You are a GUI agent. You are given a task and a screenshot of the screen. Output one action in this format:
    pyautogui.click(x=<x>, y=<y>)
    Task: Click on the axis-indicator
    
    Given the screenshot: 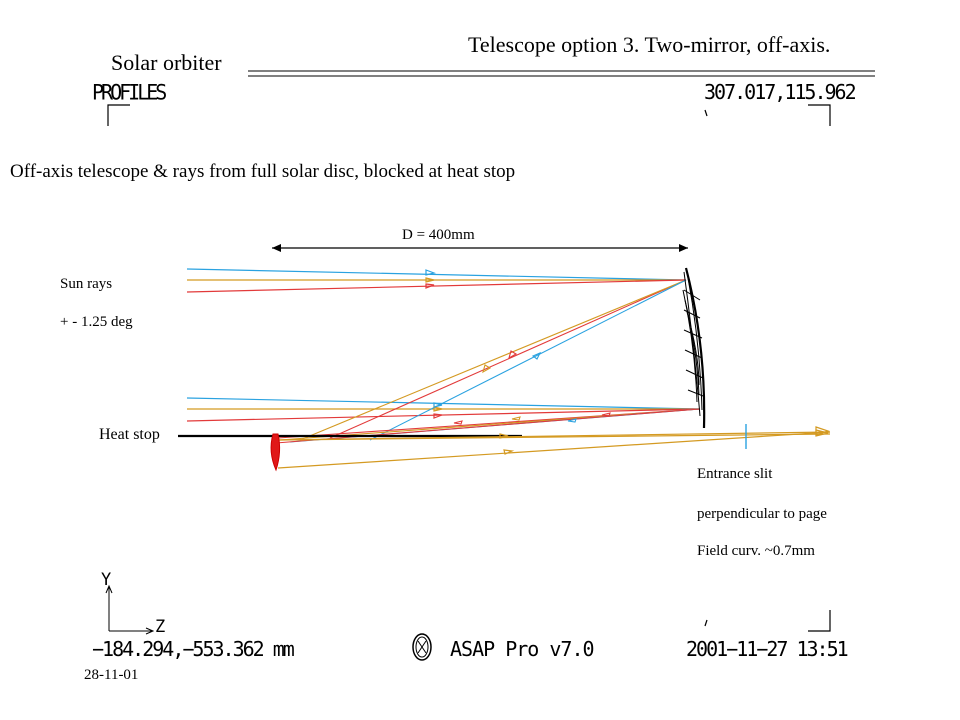 What is the action you would take?
    pyautogui.click(x=130, y=609)
    